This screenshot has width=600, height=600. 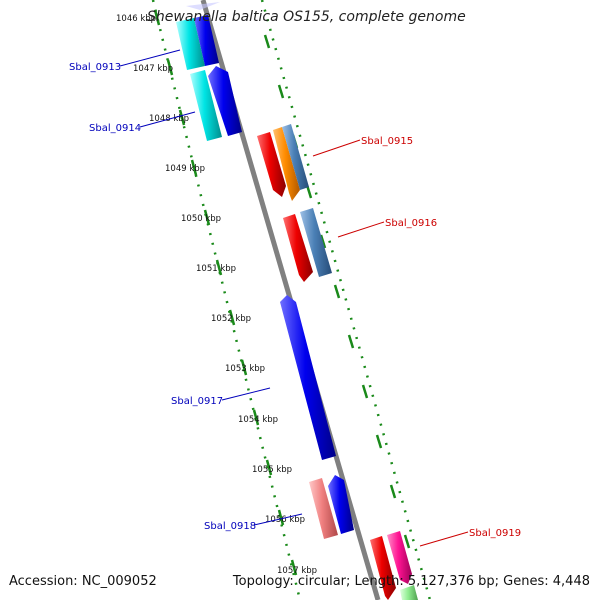 What do you see at coordinates (83, 581) in the screenshot?
I see `accession-text: Accession: NC_009052` at bounding box center [83, 581].